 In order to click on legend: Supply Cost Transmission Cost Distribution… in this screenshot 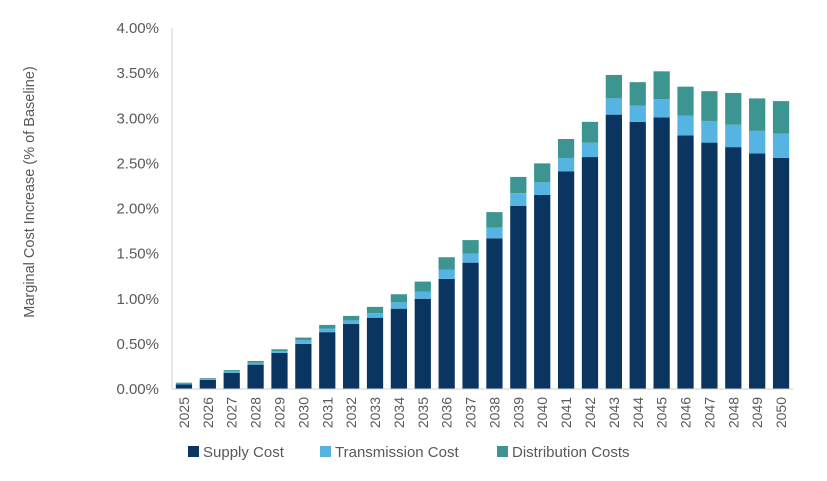, I will do `click(409, 452)`.